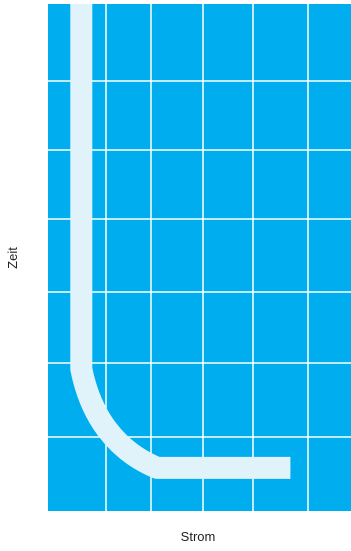 Image resolution: width=351 pixels, height=551 pixels. I want to click on y-axis-label: Zeit, so click(12, 258).